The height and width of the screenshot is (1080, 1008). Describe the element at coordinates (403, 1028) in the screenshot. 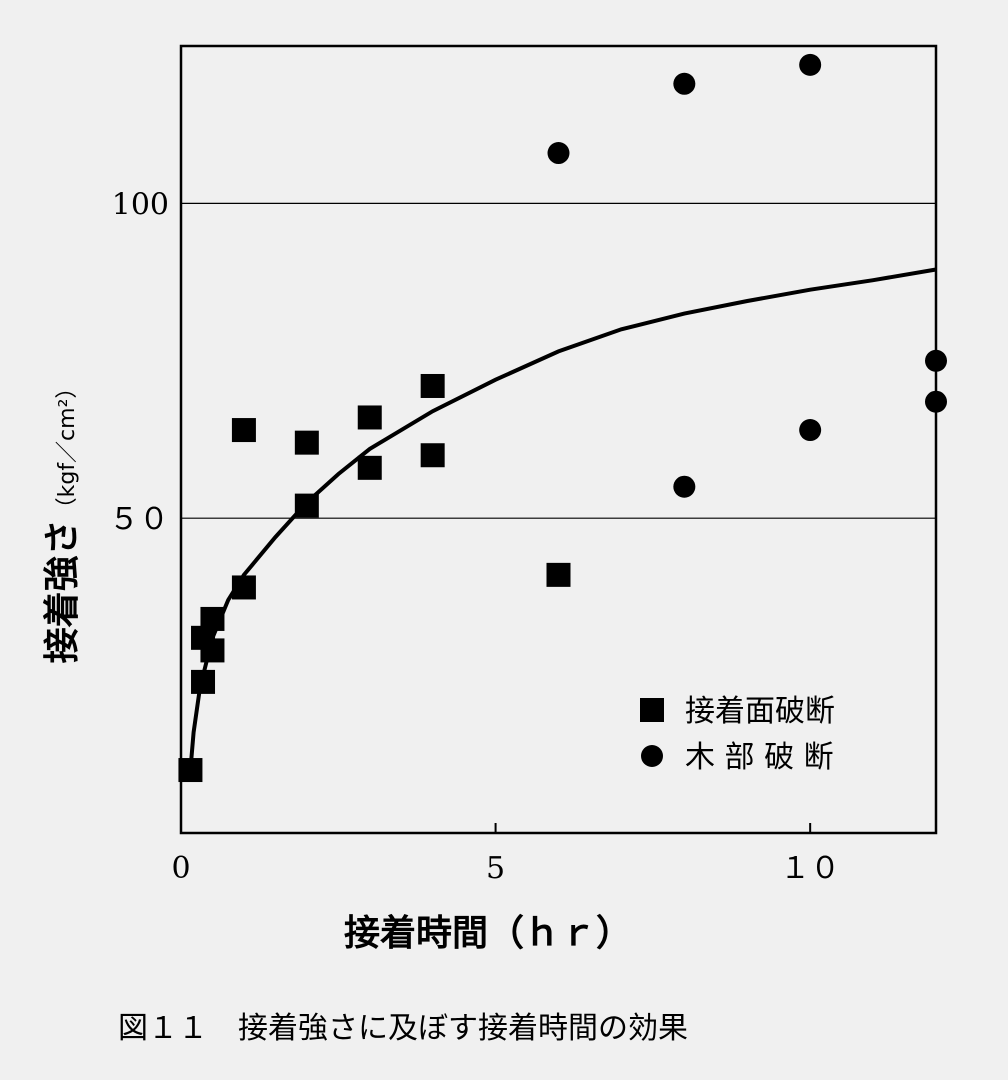

I see `figure-caption: 図１１ 接着強さに及ぼす接着時間の効果` at that location.